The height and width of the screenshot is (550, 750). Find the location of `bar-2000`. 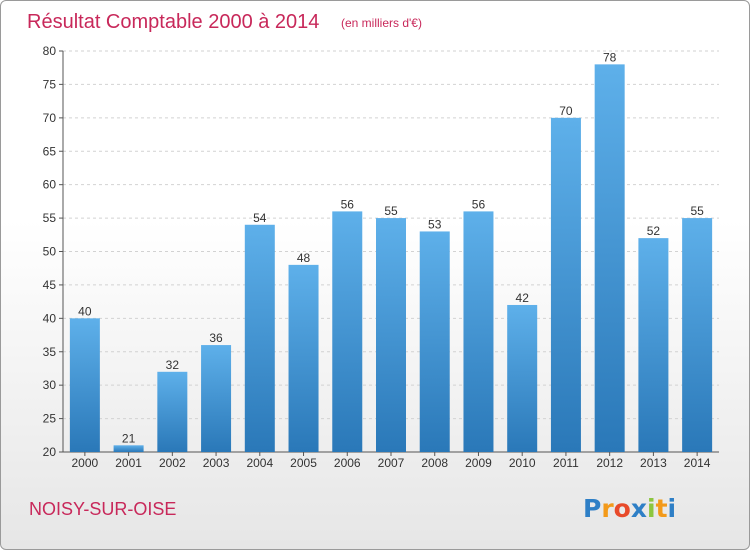

bar-2000 is located at coordinates (84, 385).